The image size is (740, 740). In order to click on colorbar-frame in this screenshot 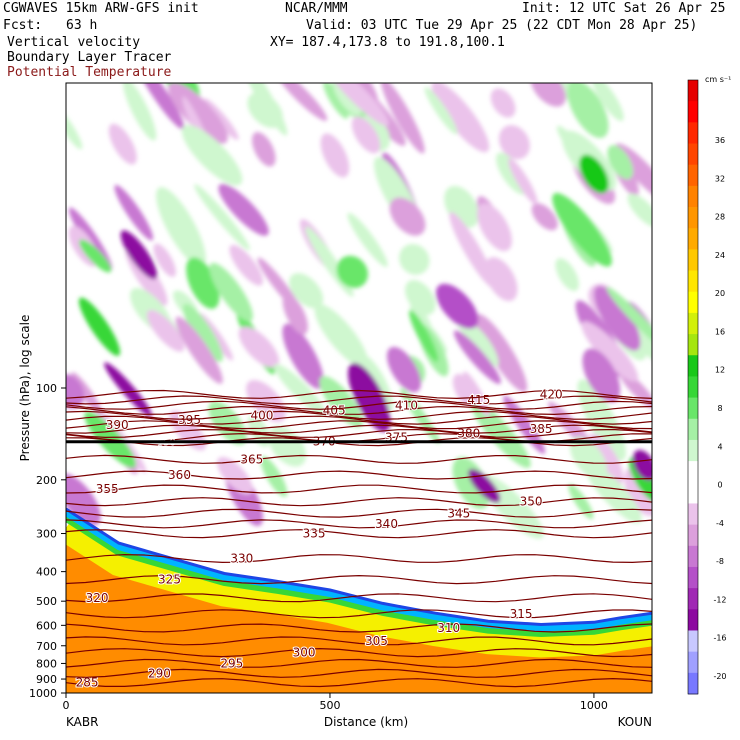, I will do `click(693, 387)`.